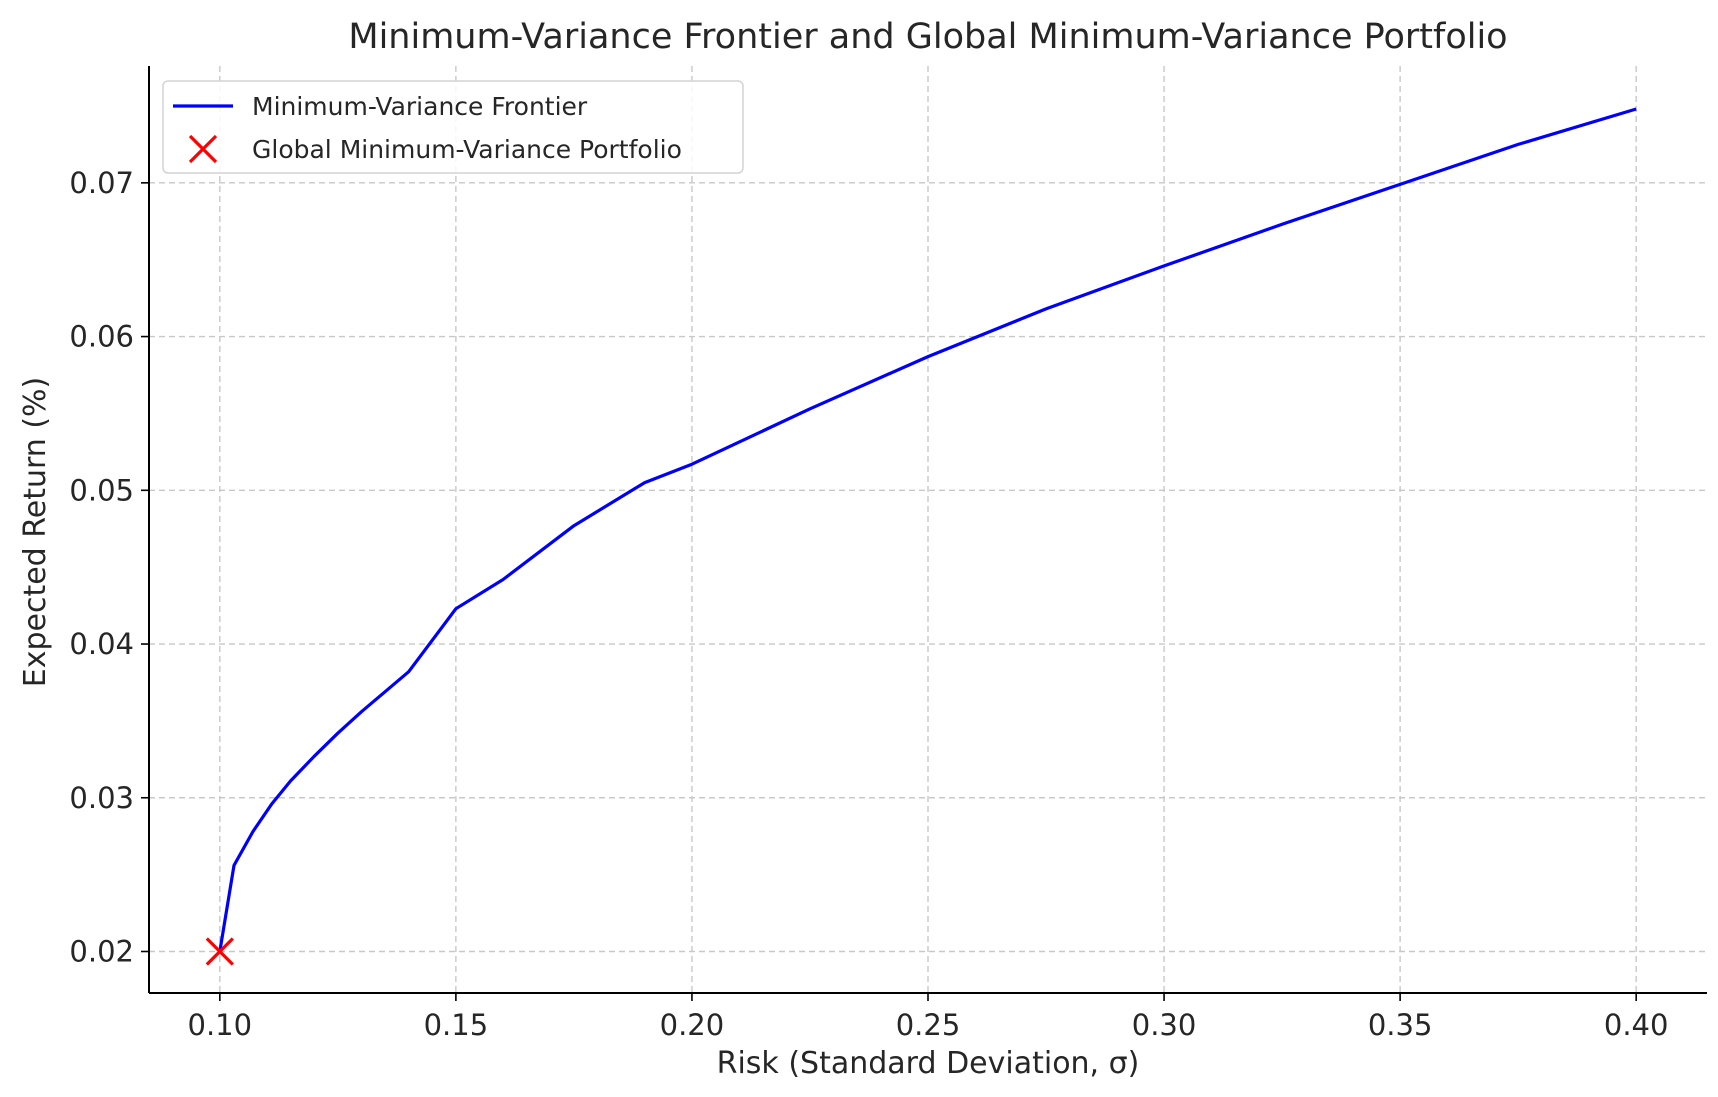  Describe the element at coordinates (219, 951) in the screenshot. I see `gmv-marker` at that location.